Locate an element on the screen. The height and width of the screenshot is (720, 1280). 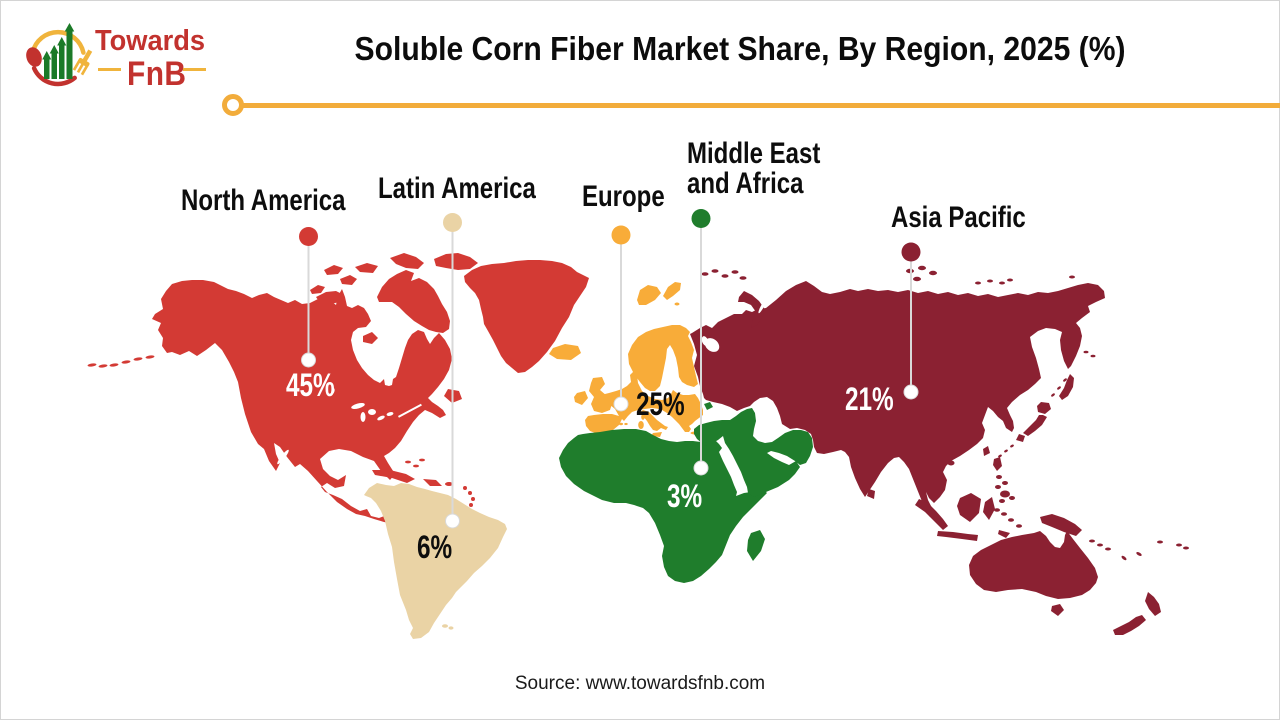
svg-text: Towards is located at coordinates (150, 40).